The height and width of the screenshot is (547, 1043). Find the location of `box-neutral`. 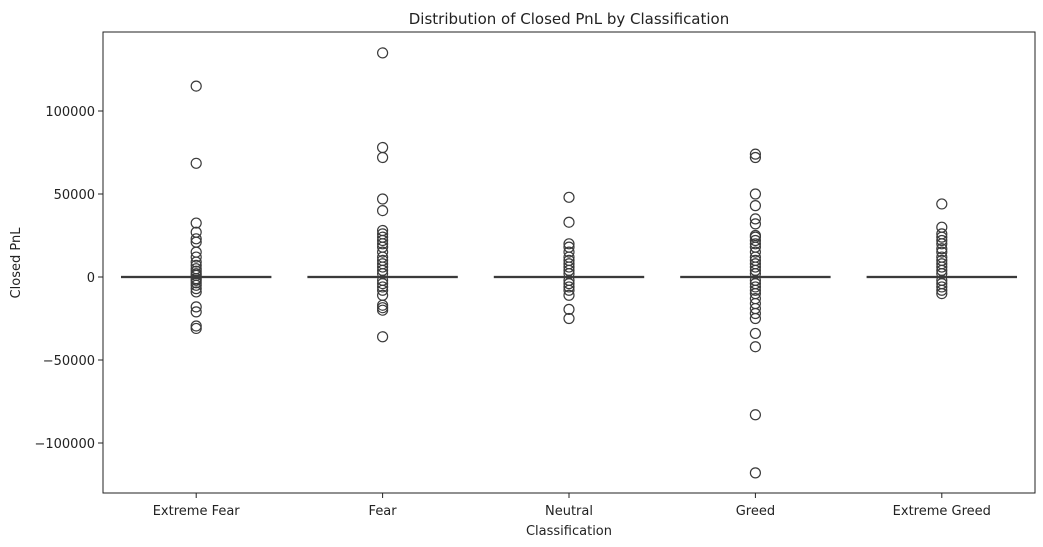

box-neutral is located at coordinates (569, 258).